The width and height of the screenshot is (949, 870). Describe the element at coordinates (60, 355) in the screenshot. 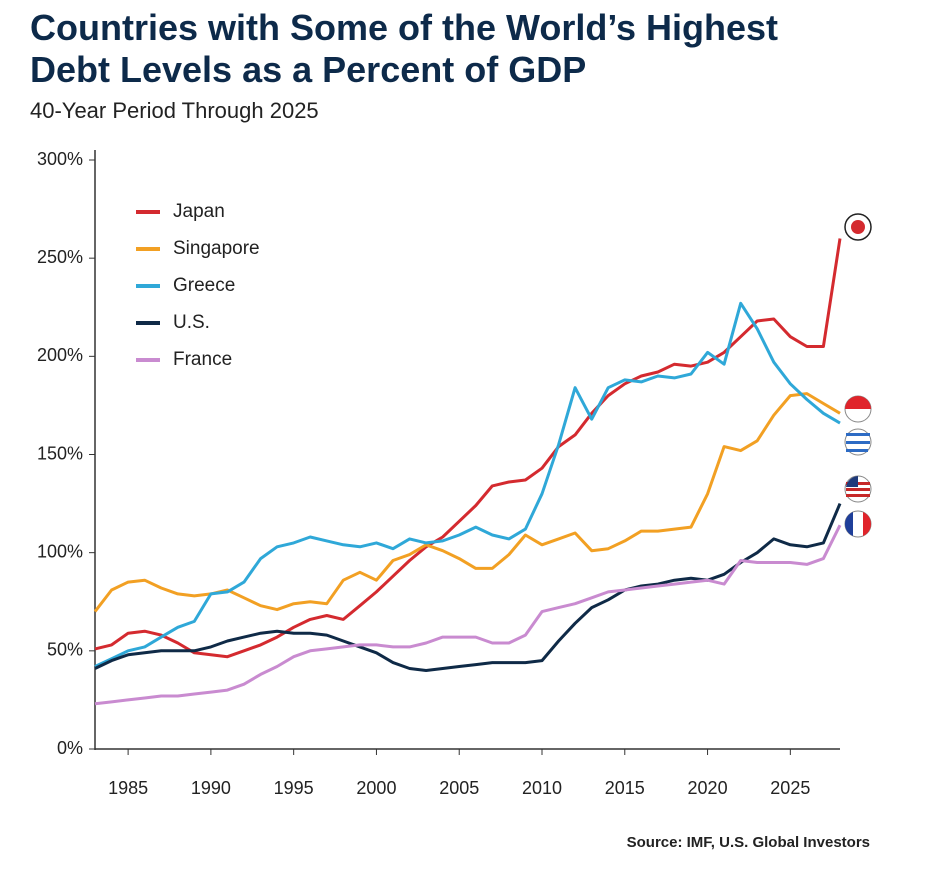

I see `y-tick-label: 200%` at that location.